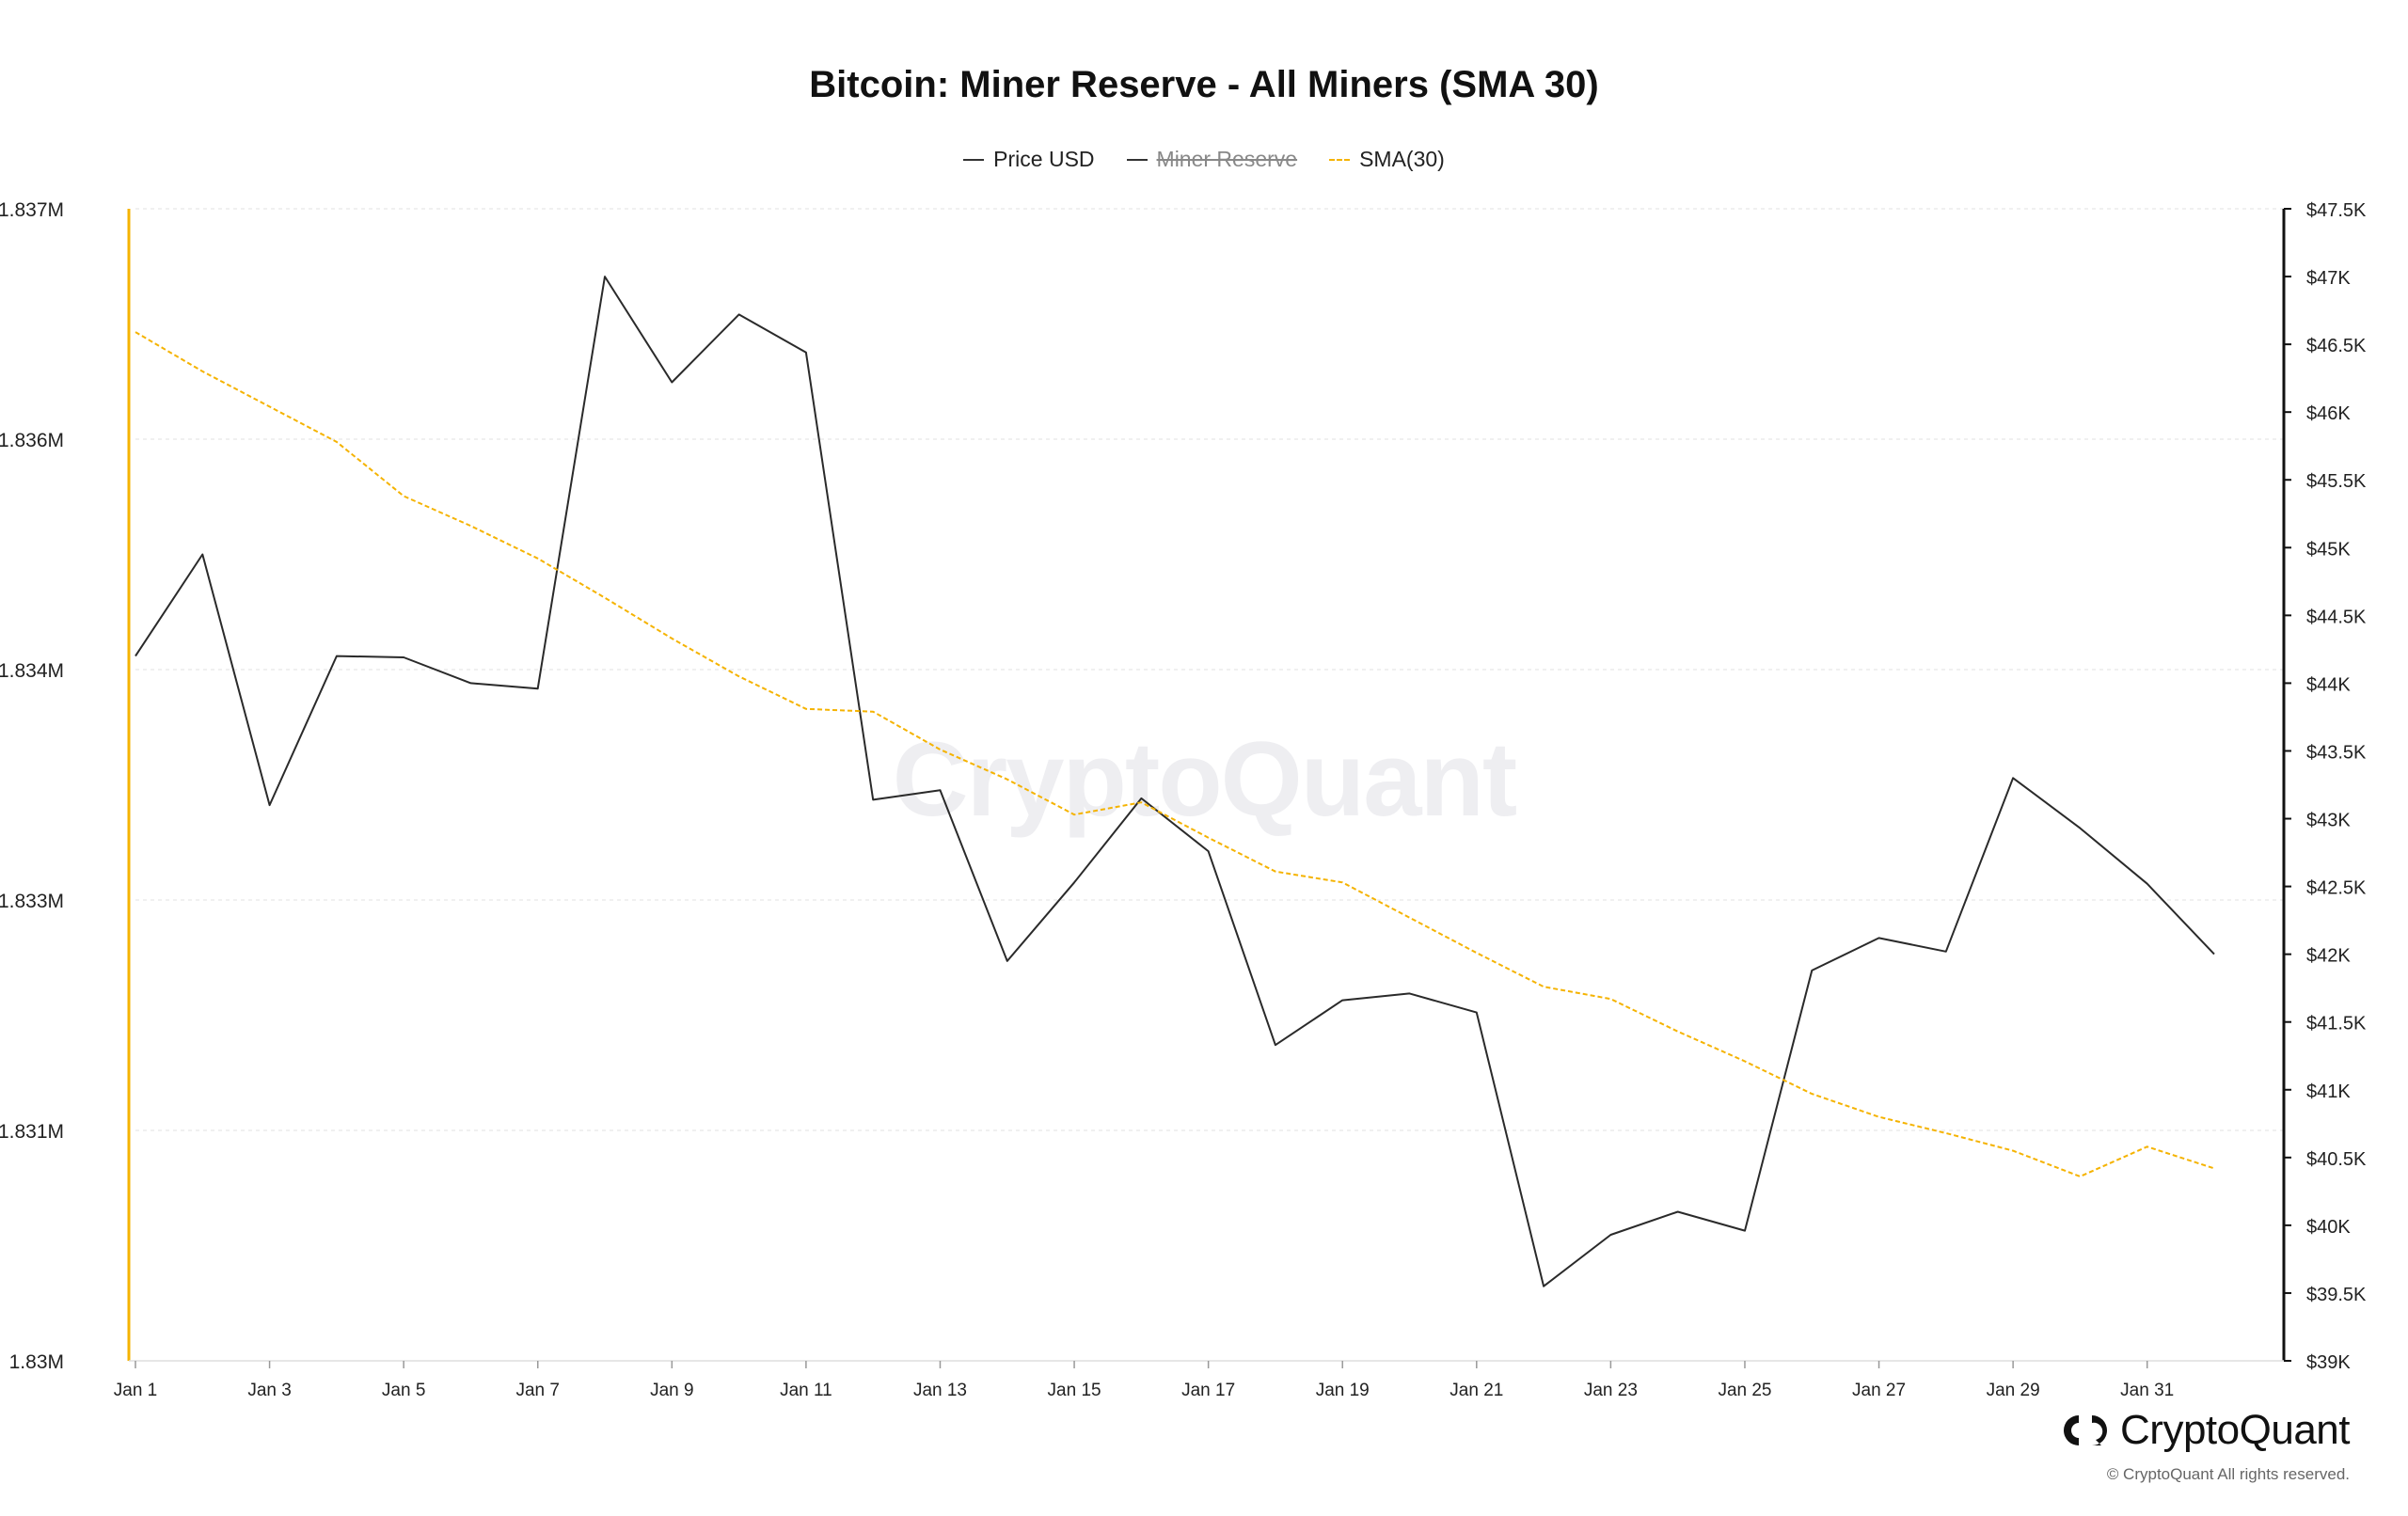 The image size is (2408, 1516). I want to click on brand-name: CryptoQuant, so click(2235, 1430).